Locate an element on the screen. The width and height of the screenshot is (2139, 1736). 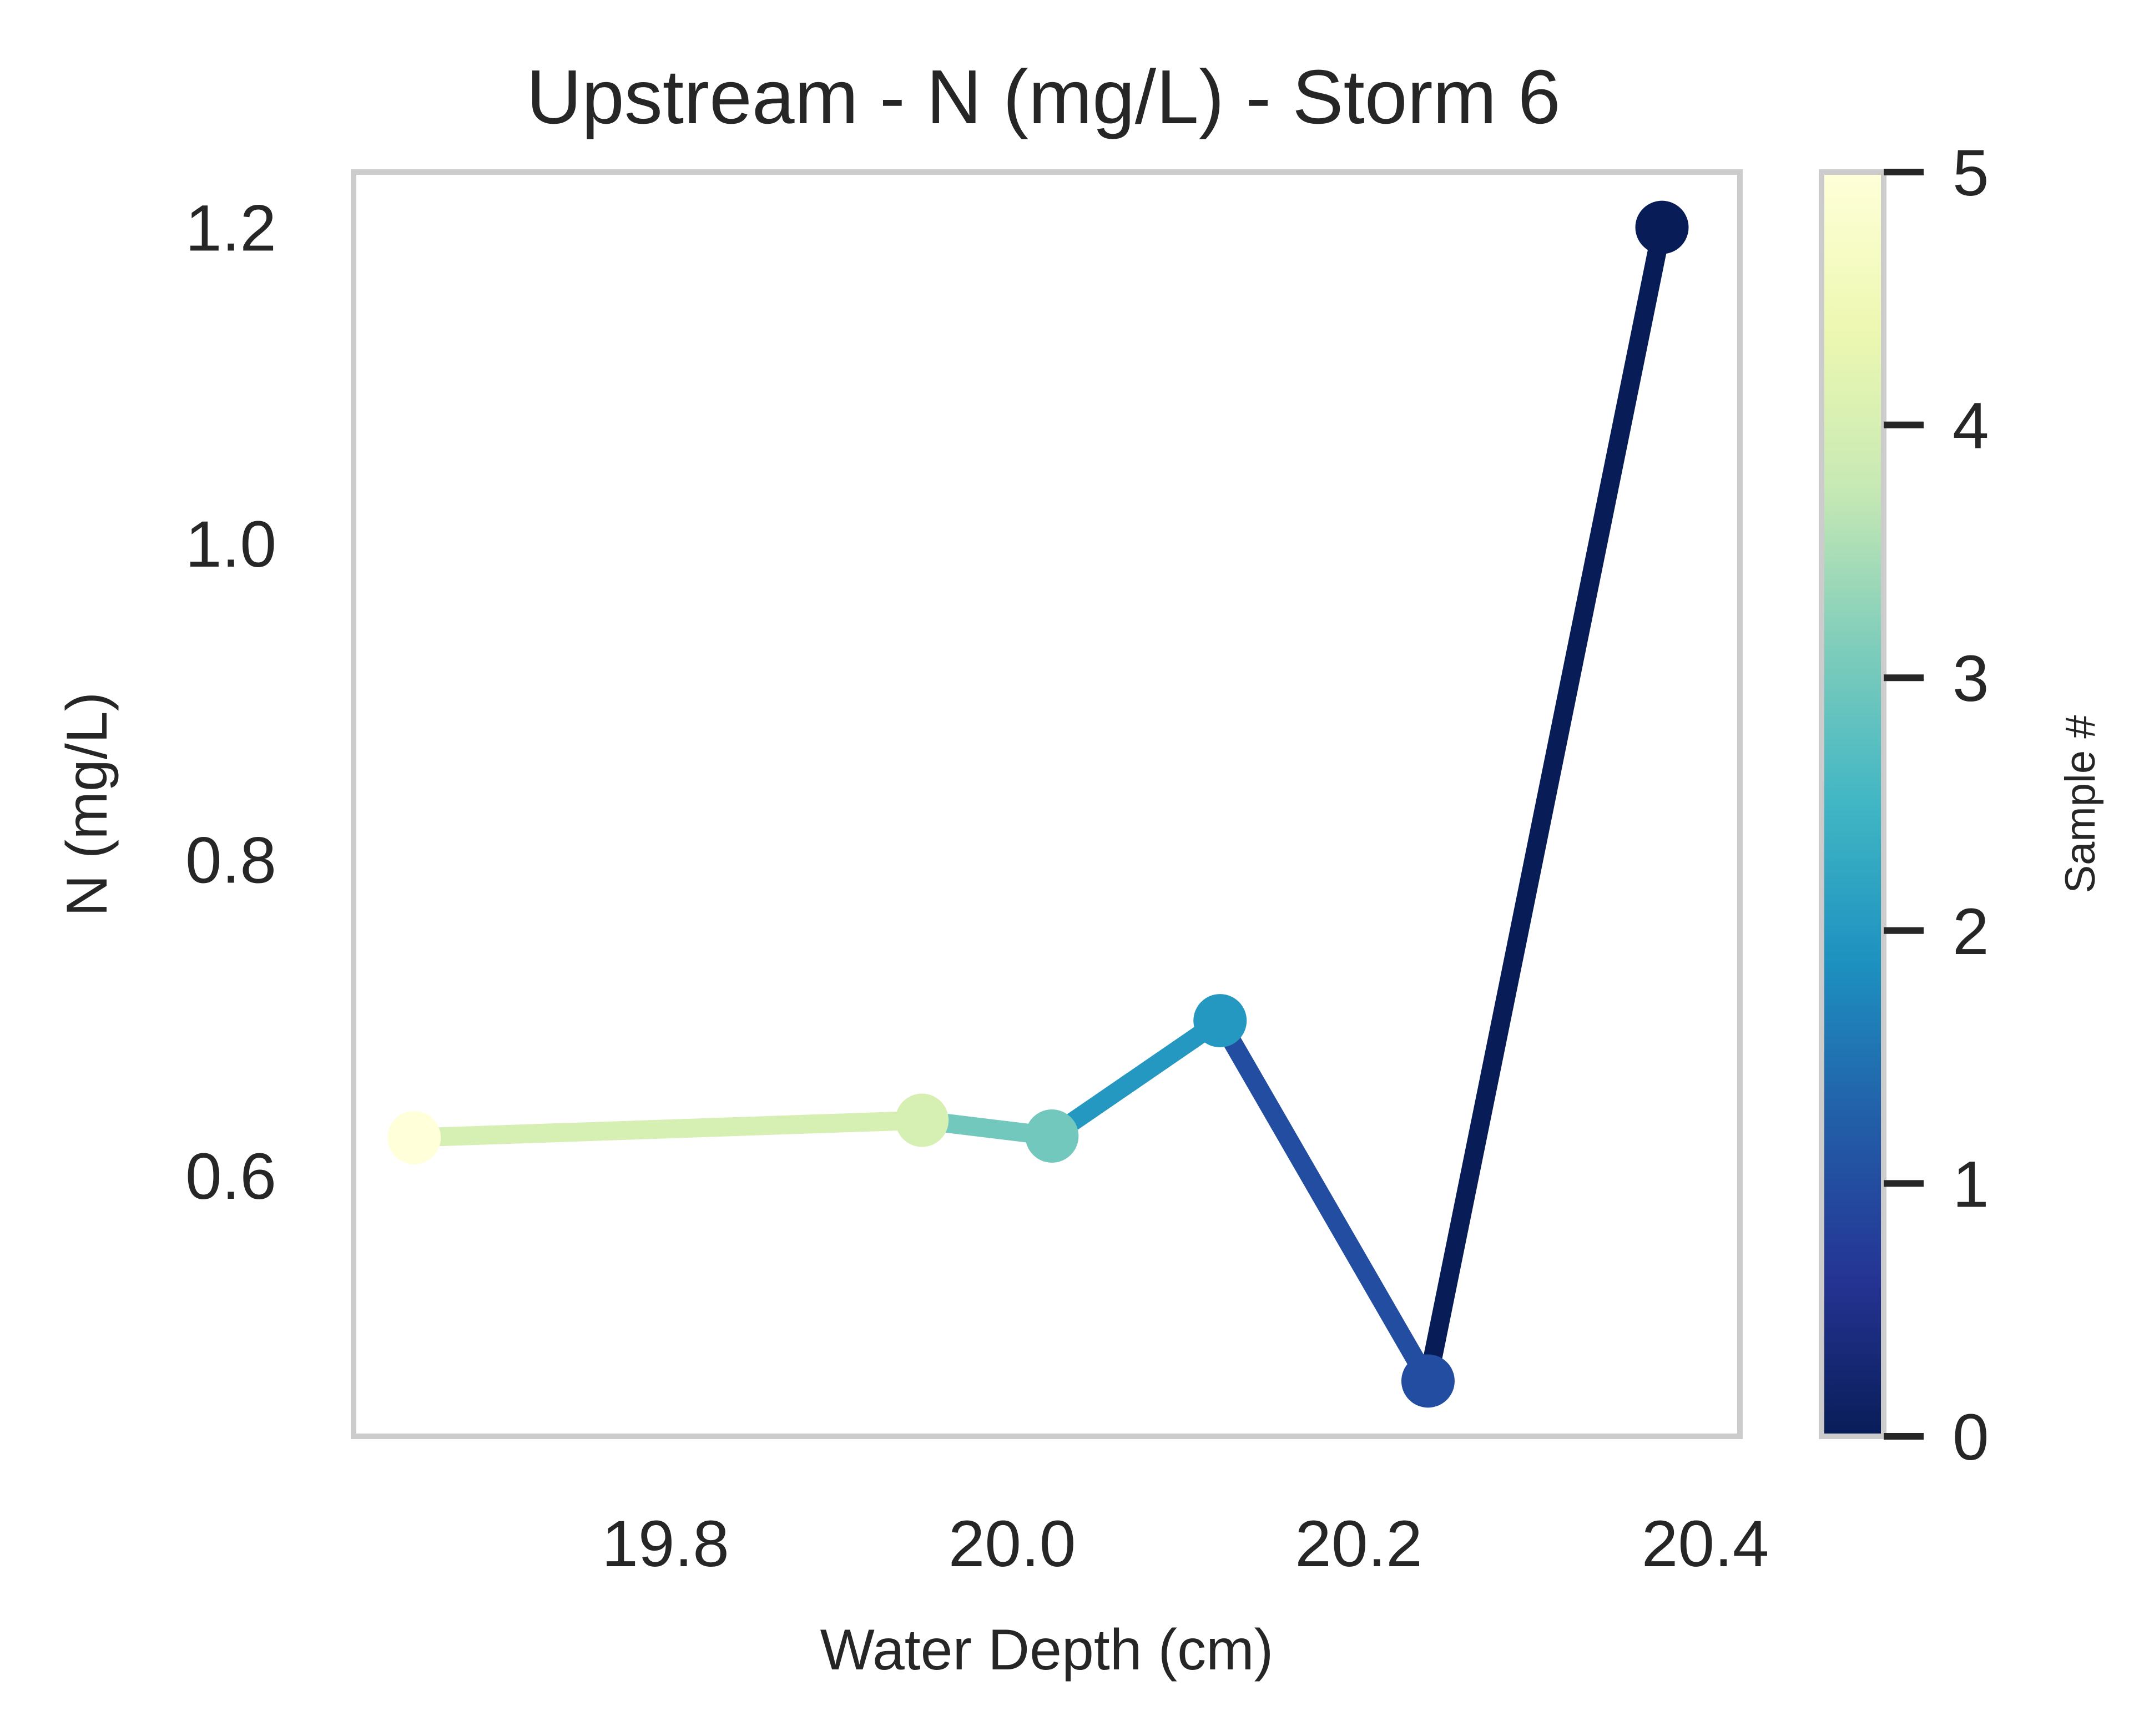
chart-title: Upstream - N (mg/L) - Storm 6 is located at coordinates (1043, 97).